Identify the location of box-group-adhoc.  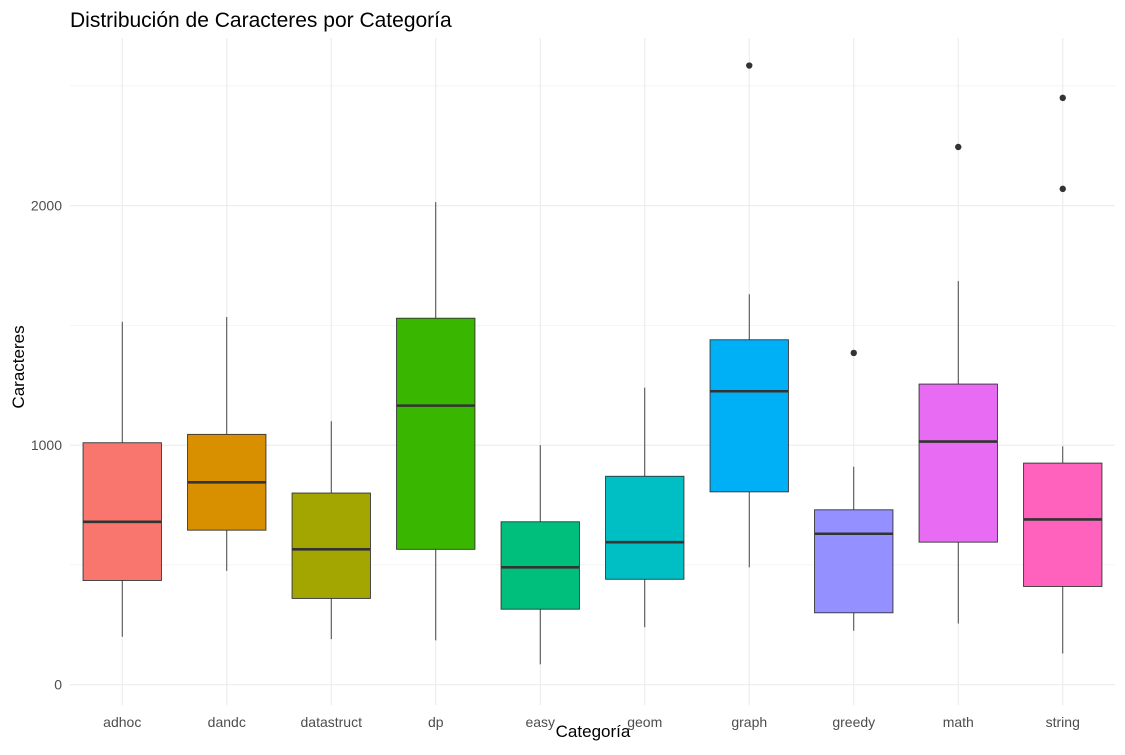
(122, 479).